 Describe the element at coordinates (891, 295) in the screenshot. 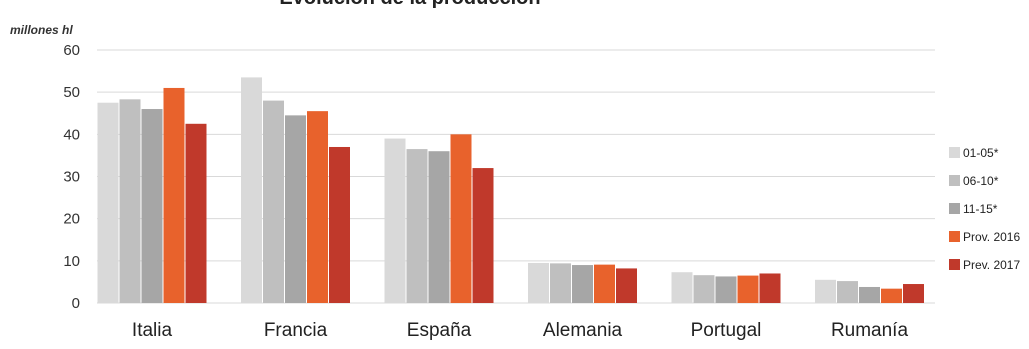

I see `bar-rumanía-3` at that location.